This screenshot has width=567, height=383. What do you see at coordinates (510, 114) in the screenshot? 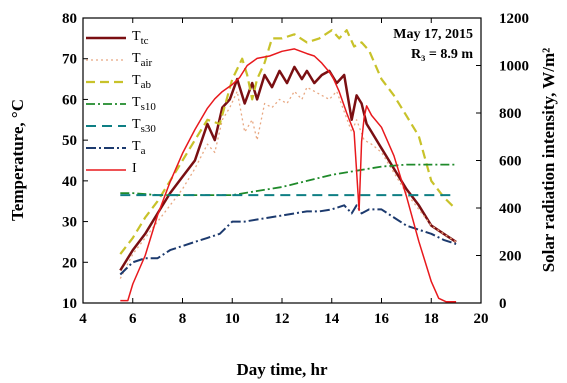
I see `y2-tick-label: 800` at bounding box center [510, 114].